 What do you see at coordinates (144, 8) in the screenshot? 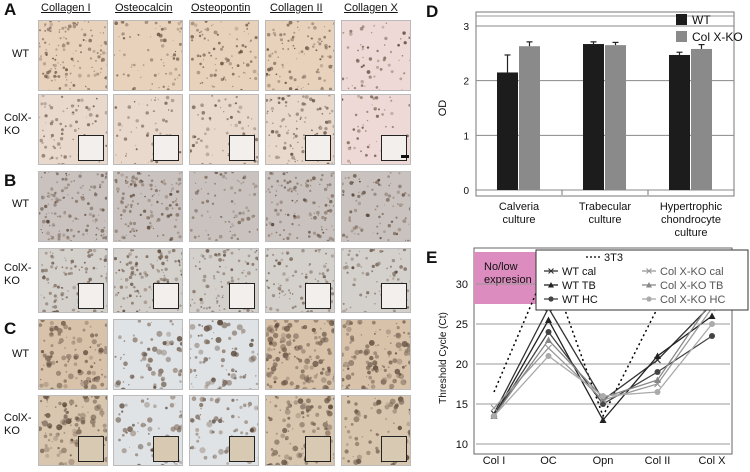
I see `column-header-osteocalcin: Osteocalcin` at bounding box center [144, 8].